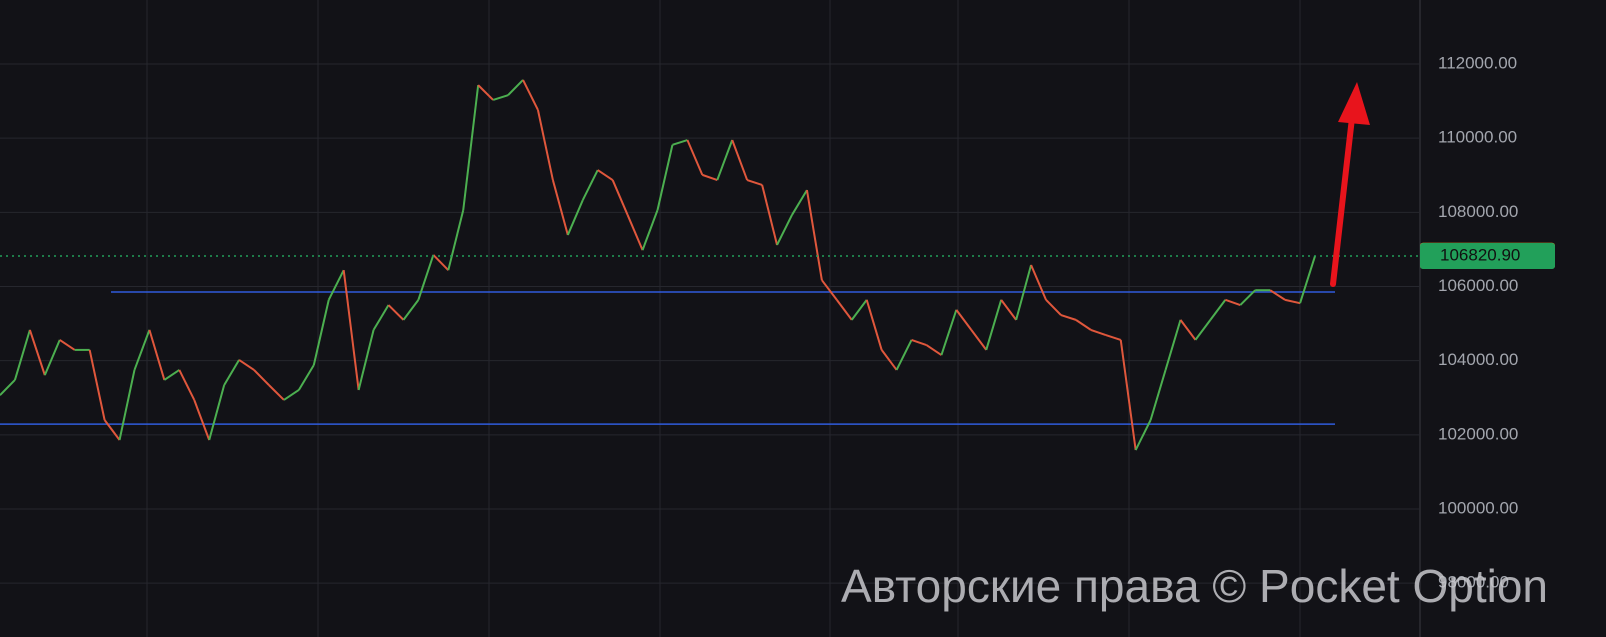 This screenshot has width=1606, height=637. What do you see at coordinates (1477, 62) in the screenshot?
I see `y-tick-label: 112000.00` at bounding box center [1477, 62].